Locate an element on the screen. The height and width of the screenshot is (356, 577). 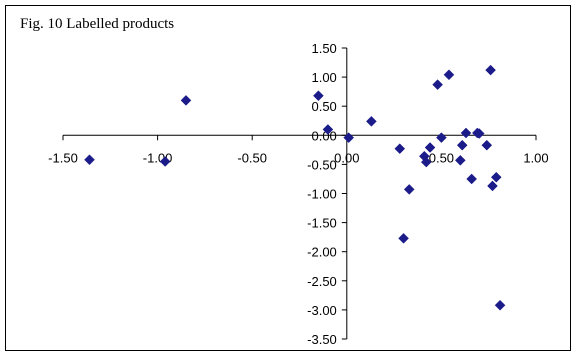
y-tick-label: -2.50 is located at coordinates (322, 281).